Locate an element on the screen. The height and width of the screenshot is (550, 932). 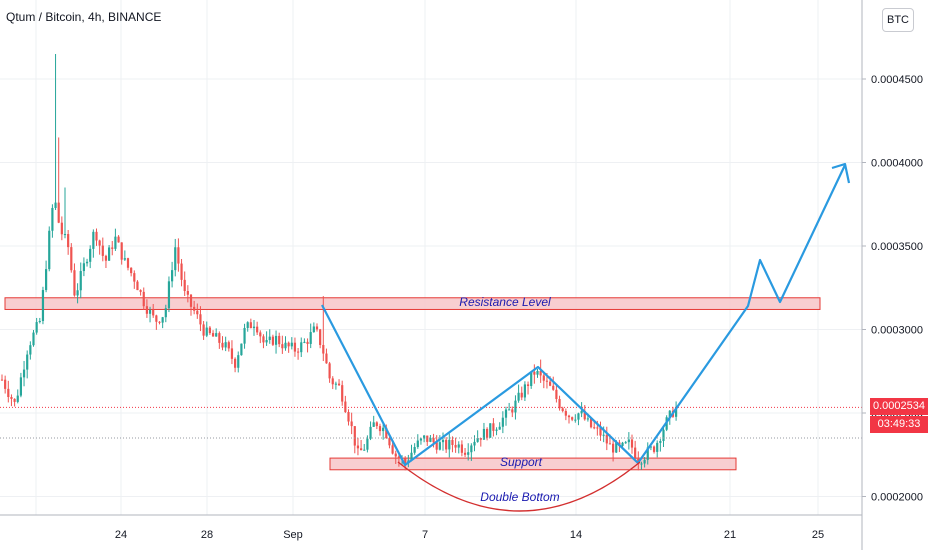
x-tick-label: 24 is located at coordinates (121, 535).